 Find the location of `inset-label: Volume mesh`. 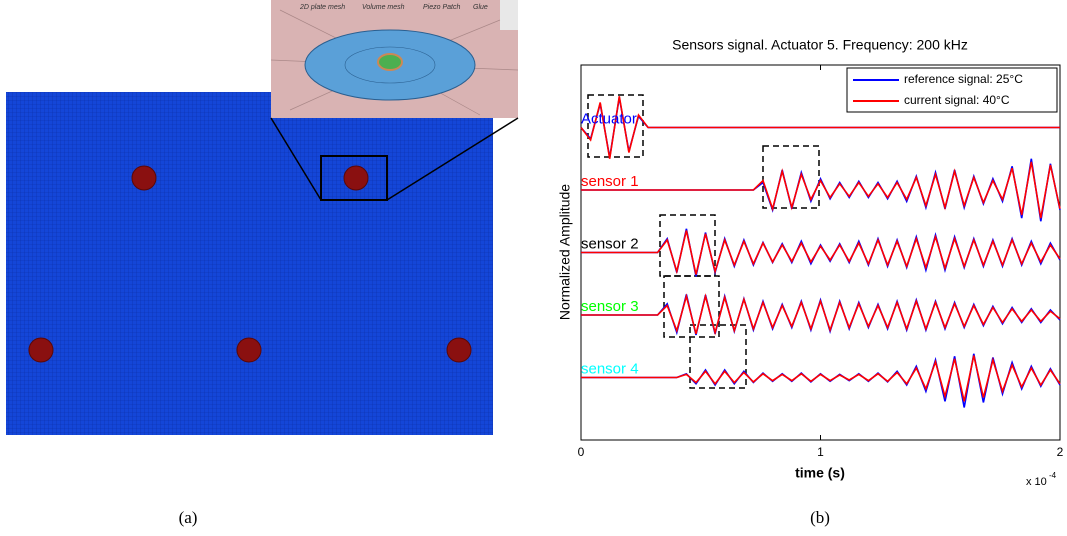

inset-label: Volume mesh is located at coordinates (383, 7).